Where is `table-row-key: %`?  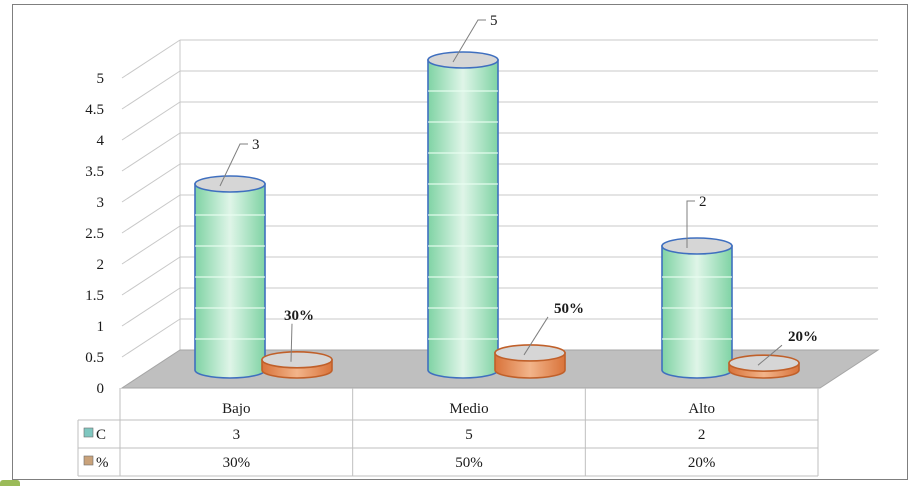 table-row-key: % is located at coordinates (102, 463).